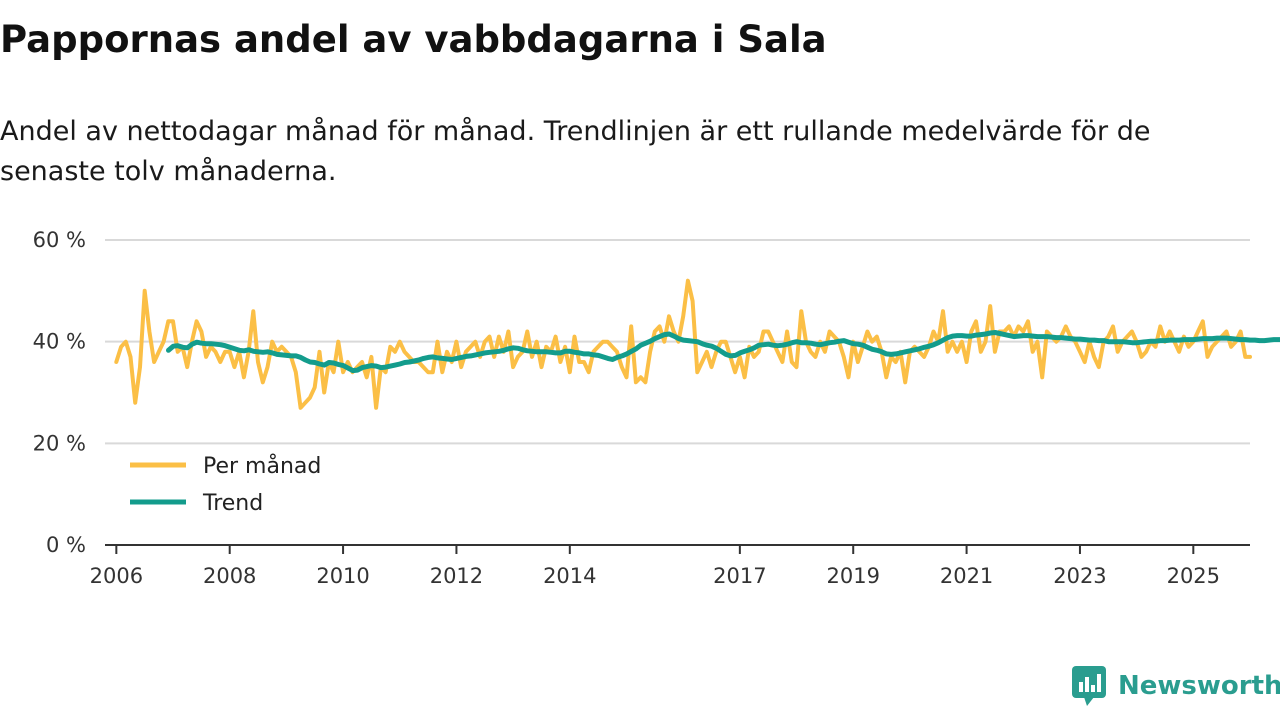  What do you see at coordinates (232, 503) in the screenshot?
I see `legend-label-trend: Trend` at bounding box center [232, 503].